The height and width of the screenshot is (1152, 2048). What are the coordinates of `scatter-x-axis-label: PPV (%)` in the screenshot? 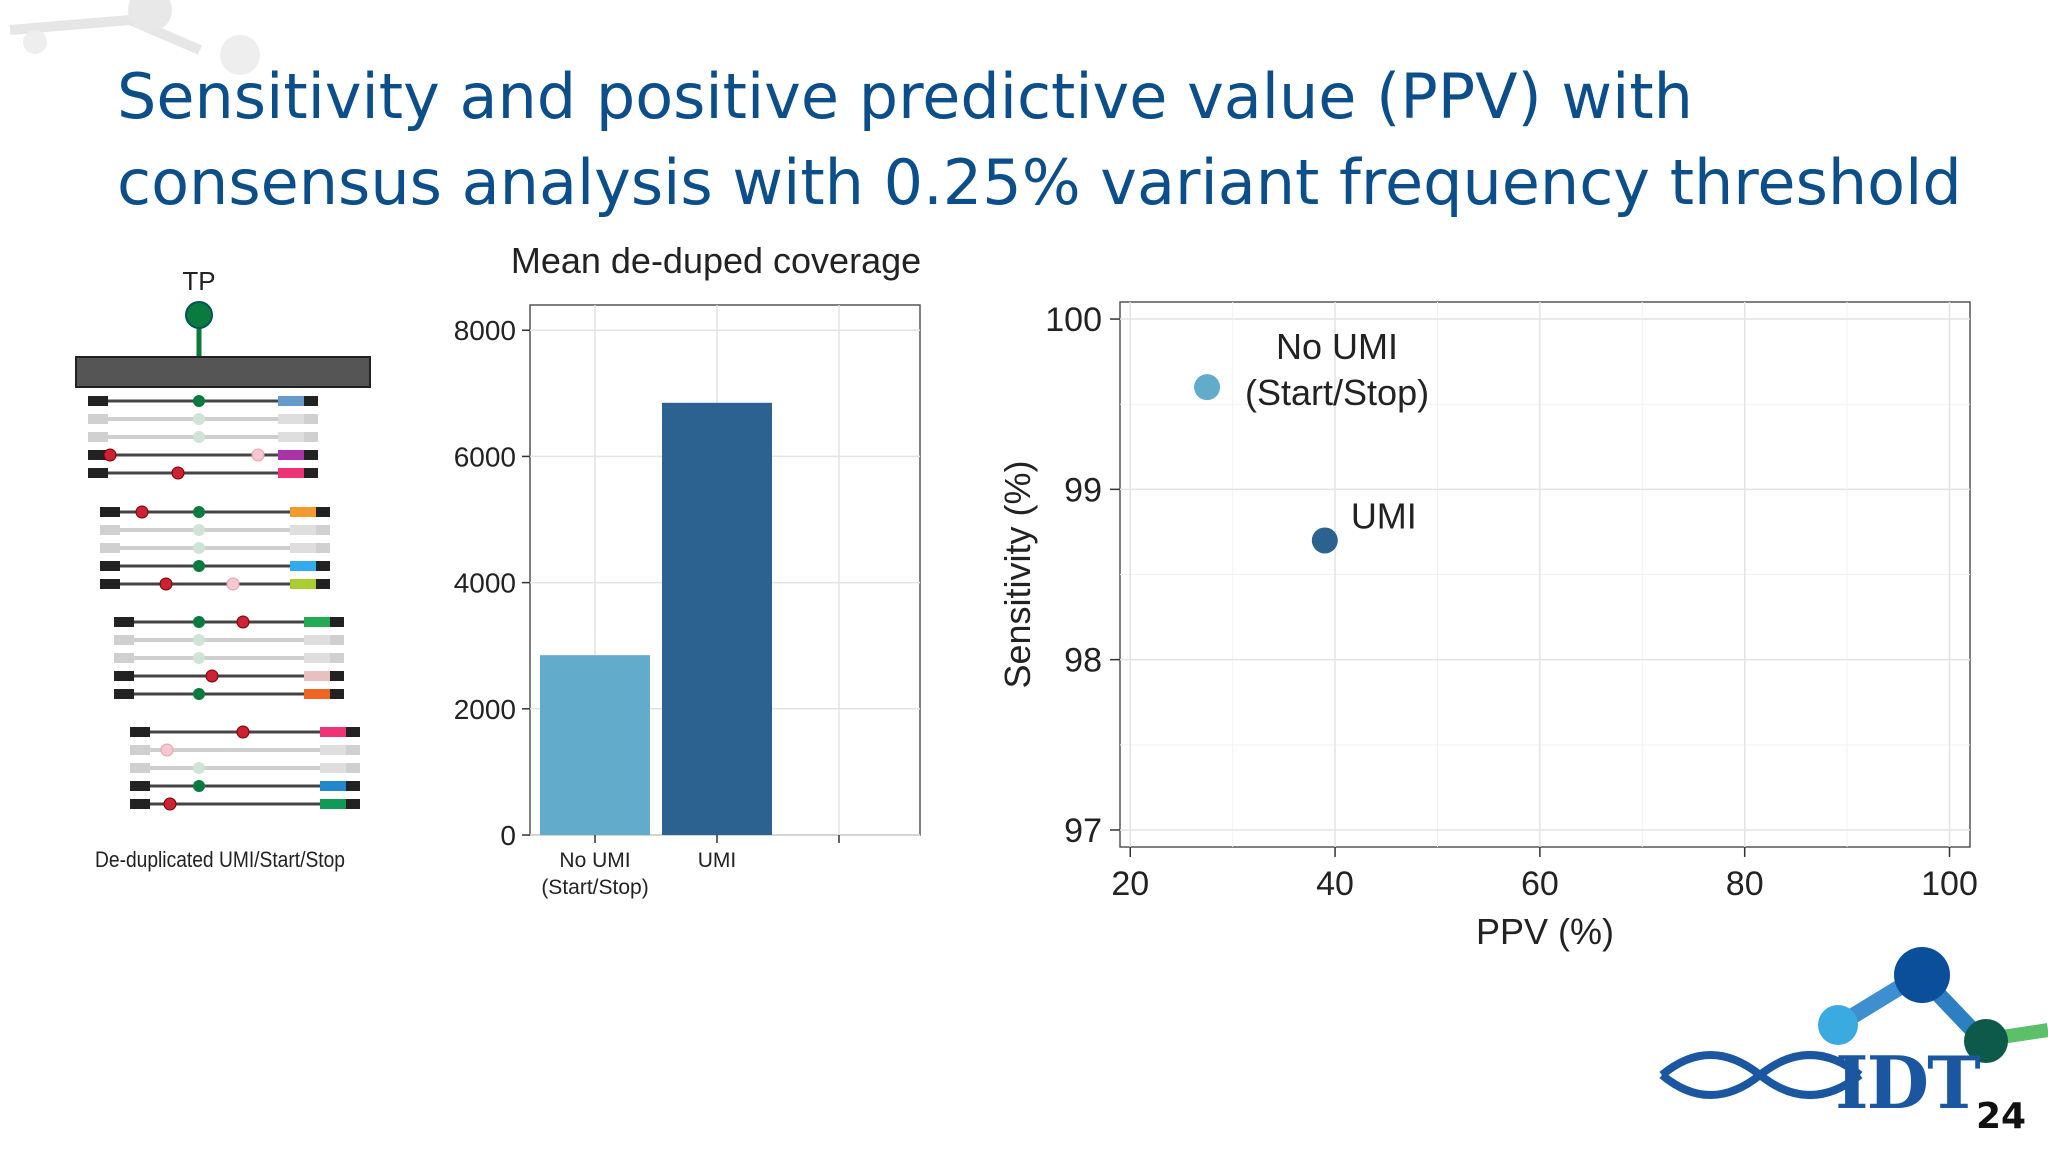 It's located at (1545, 931).